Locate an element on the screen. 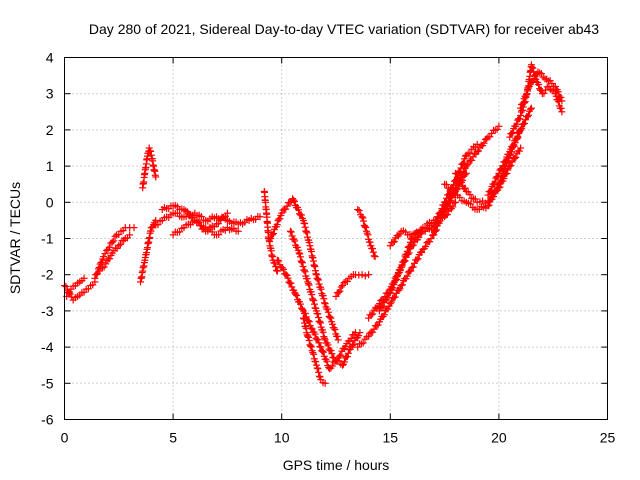 The width and height of the screenshot is (640, 480). x-tick-label: 15 is located at coordinates (391, 438).